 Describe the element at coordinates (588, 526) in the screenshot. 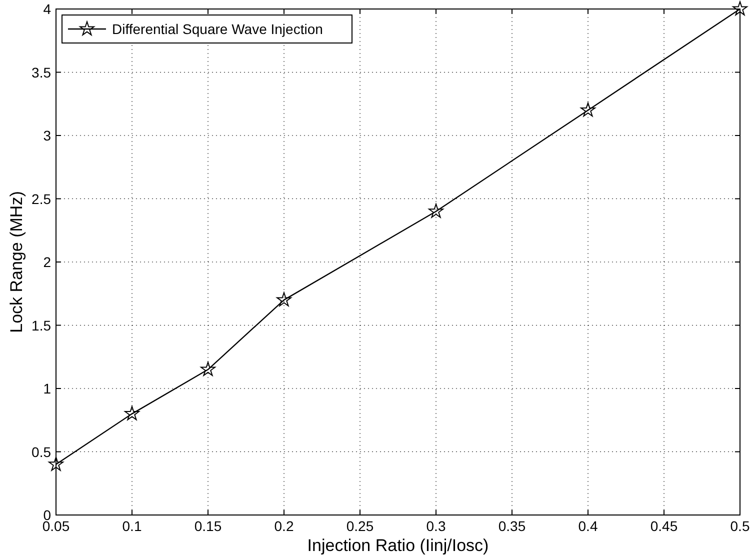

I see `x-tick-label: 0.4` at that location.